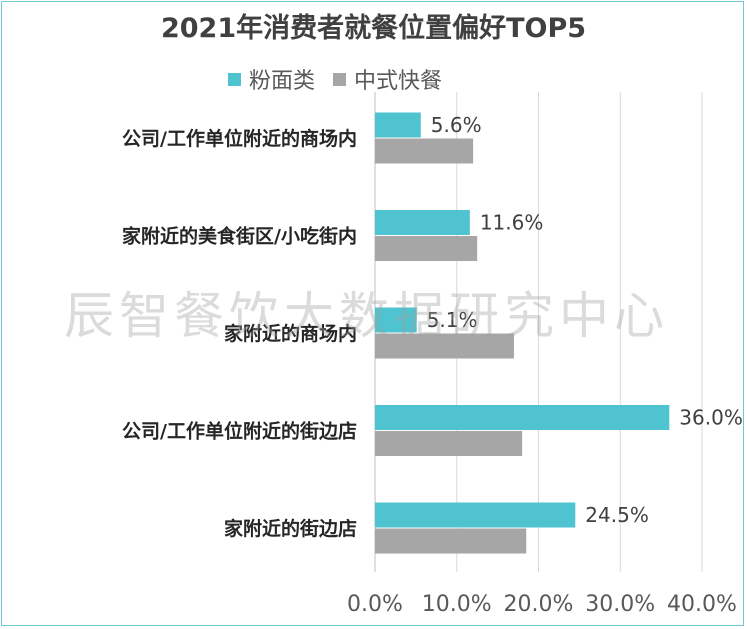  What do you see at coordinates (539, 604) in the screenshot?
I see `x-tick-label: 20.0%` at bounding box center [539, 604].